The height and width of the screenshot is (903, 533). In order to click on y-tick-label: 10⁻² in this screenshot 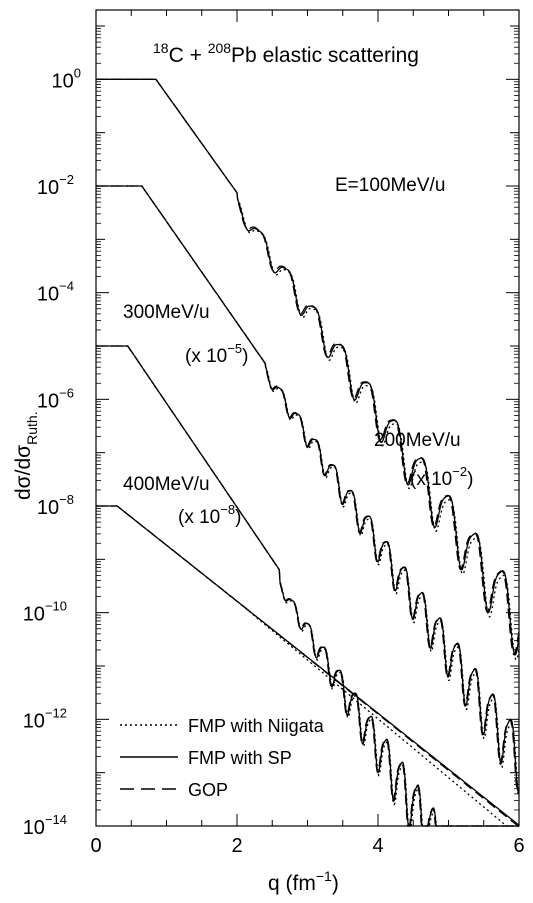, I will do `click(55, 185)`.